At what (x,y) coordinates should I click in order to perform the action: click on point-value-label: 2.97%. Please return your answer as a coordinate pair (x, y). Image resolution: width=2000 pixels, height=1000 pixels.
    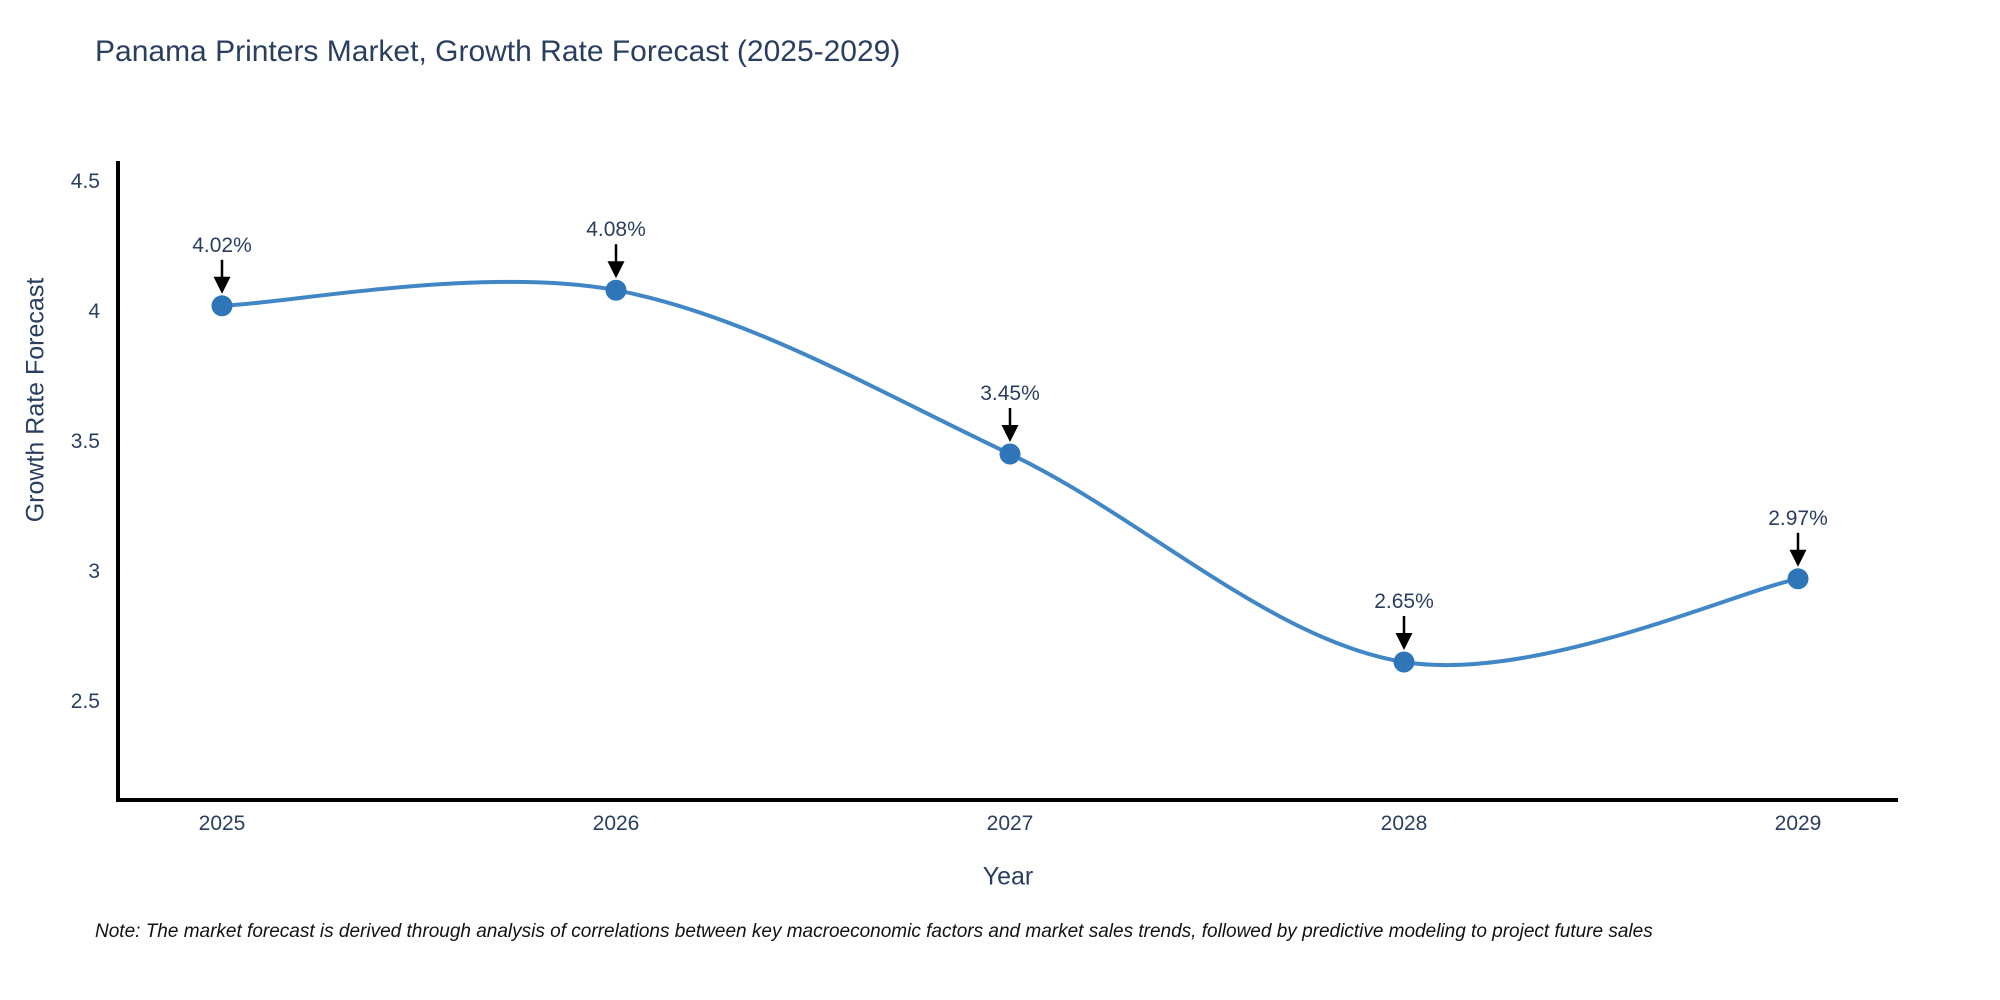
    Looking at the image, I should click on (1798, 518).